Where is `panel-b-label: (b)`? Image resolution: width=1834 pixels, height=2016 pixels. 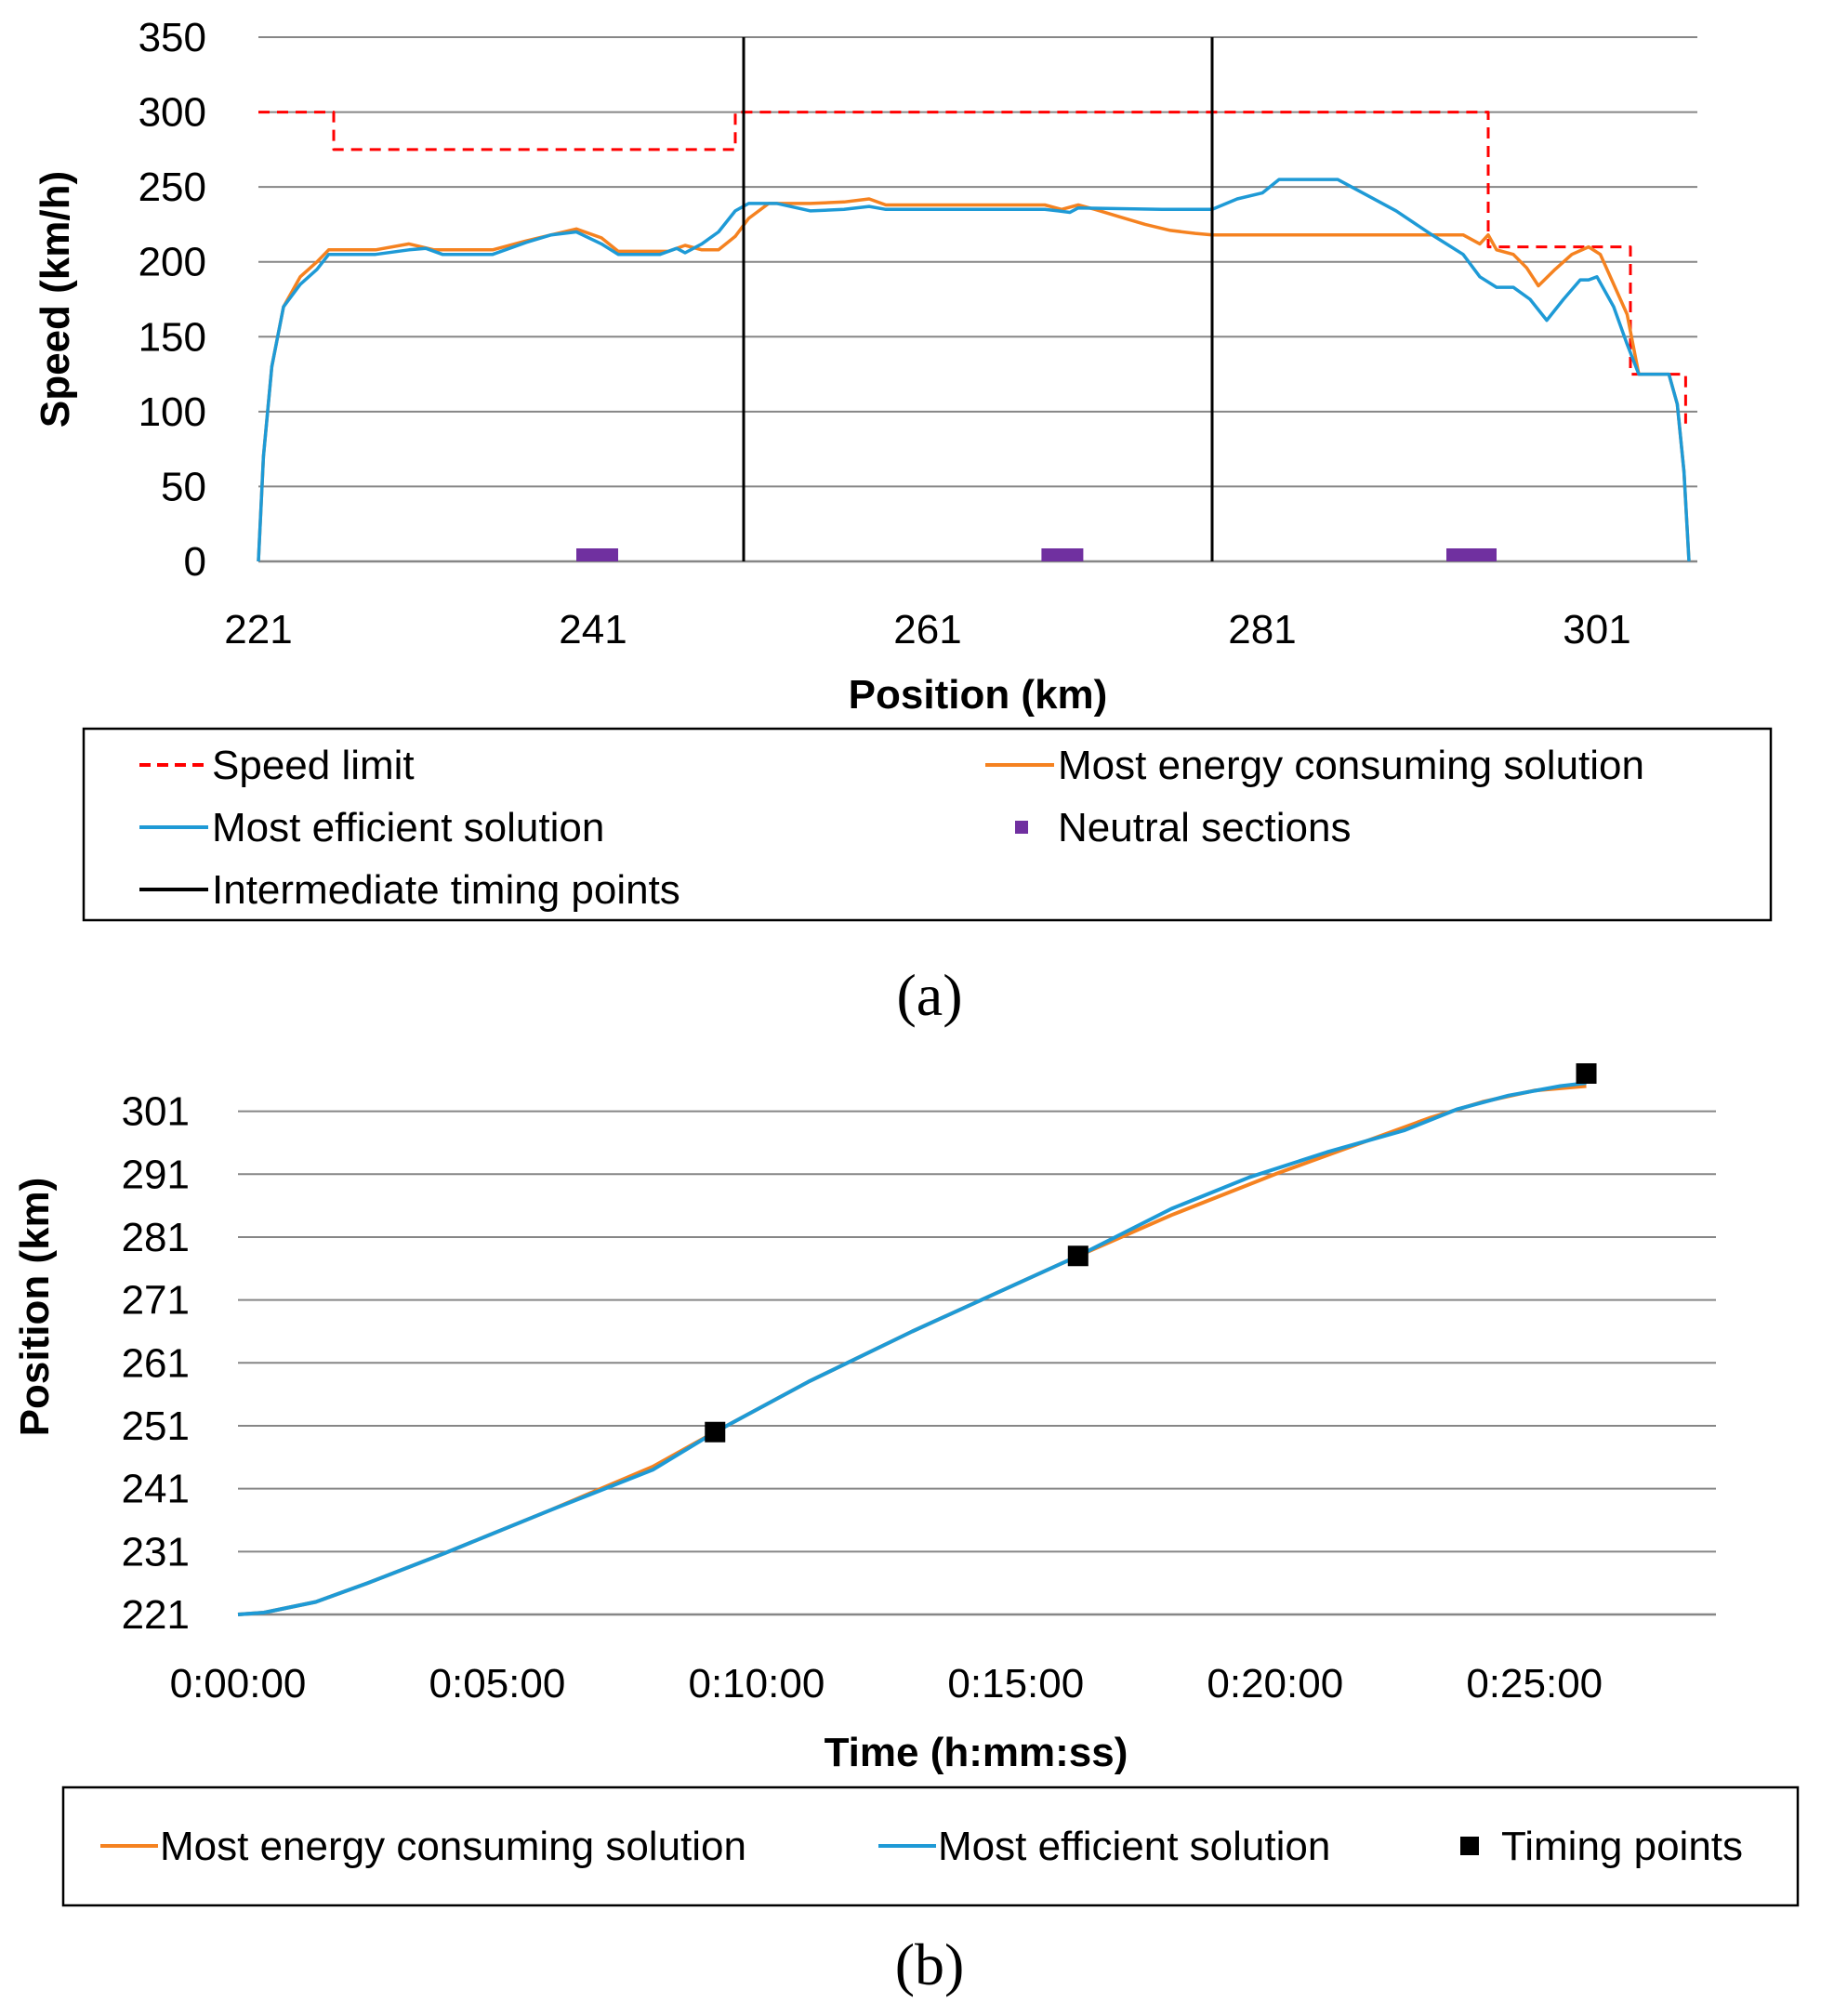 panel-b-label: (b) is located at coordinates (930, 1964).